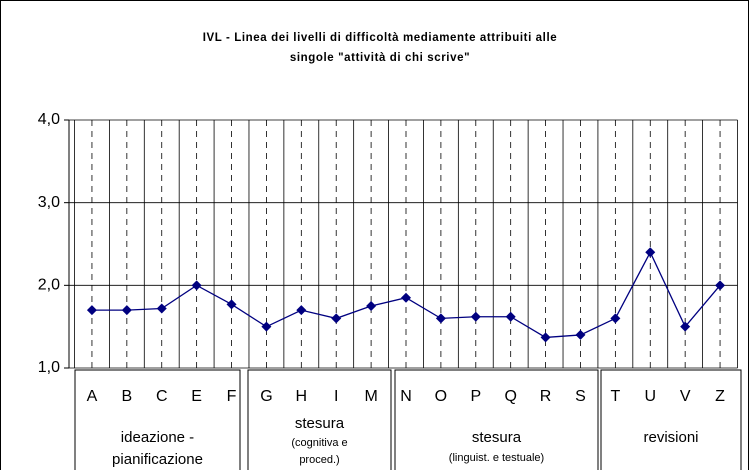 Image resolution: width=750 pixels, height=470 pixels. What do you see at coordinates (49, 367) in the screenshot?
I see `y-tick-label: 1,0` at bounding box center [49, 367].